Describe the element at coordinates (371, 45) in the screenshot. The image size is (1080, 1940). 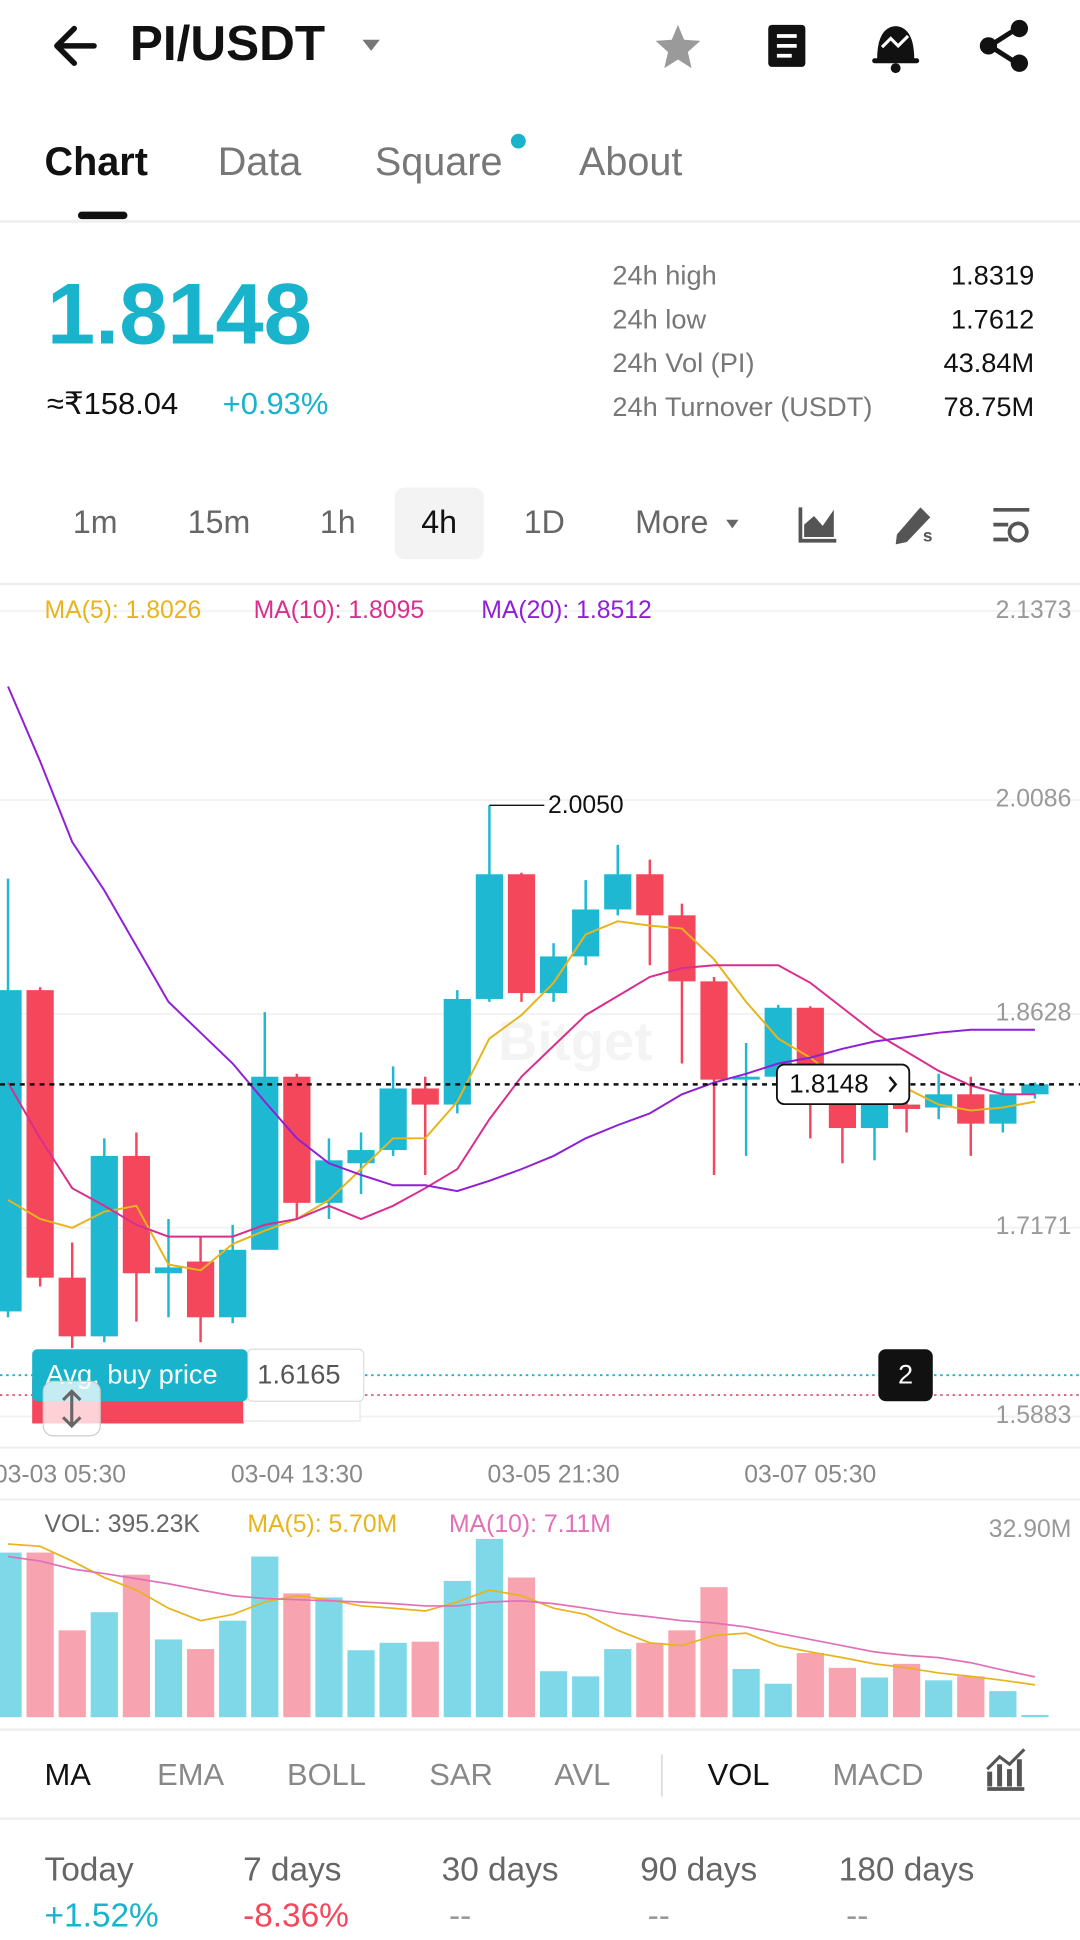
I see `pair-dropdown` at that location.